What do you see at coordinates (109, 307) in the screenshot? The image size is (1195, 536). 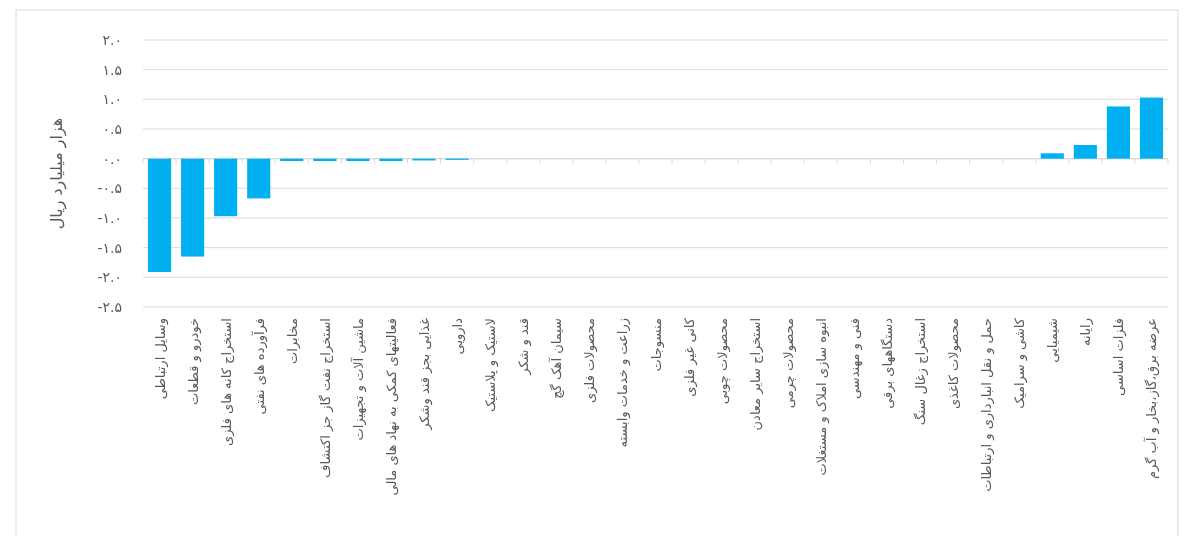 I see `y-tick-label: -۲.۵` at bounding box center [109, 307].